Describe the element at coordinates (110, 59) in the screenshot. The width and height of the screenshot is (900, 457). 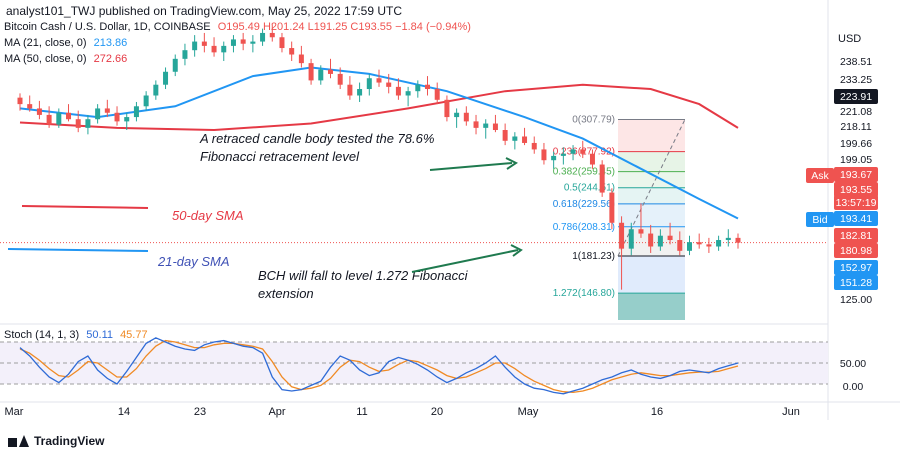
I see `ma50-value: 272.66` at that location.